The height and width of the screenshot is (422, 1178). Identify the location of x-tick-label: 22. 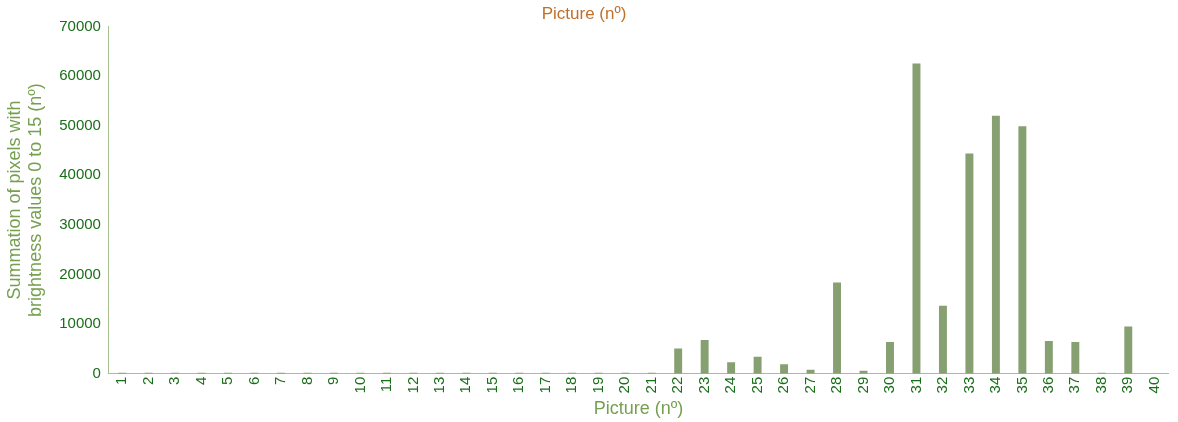
(677, 385).